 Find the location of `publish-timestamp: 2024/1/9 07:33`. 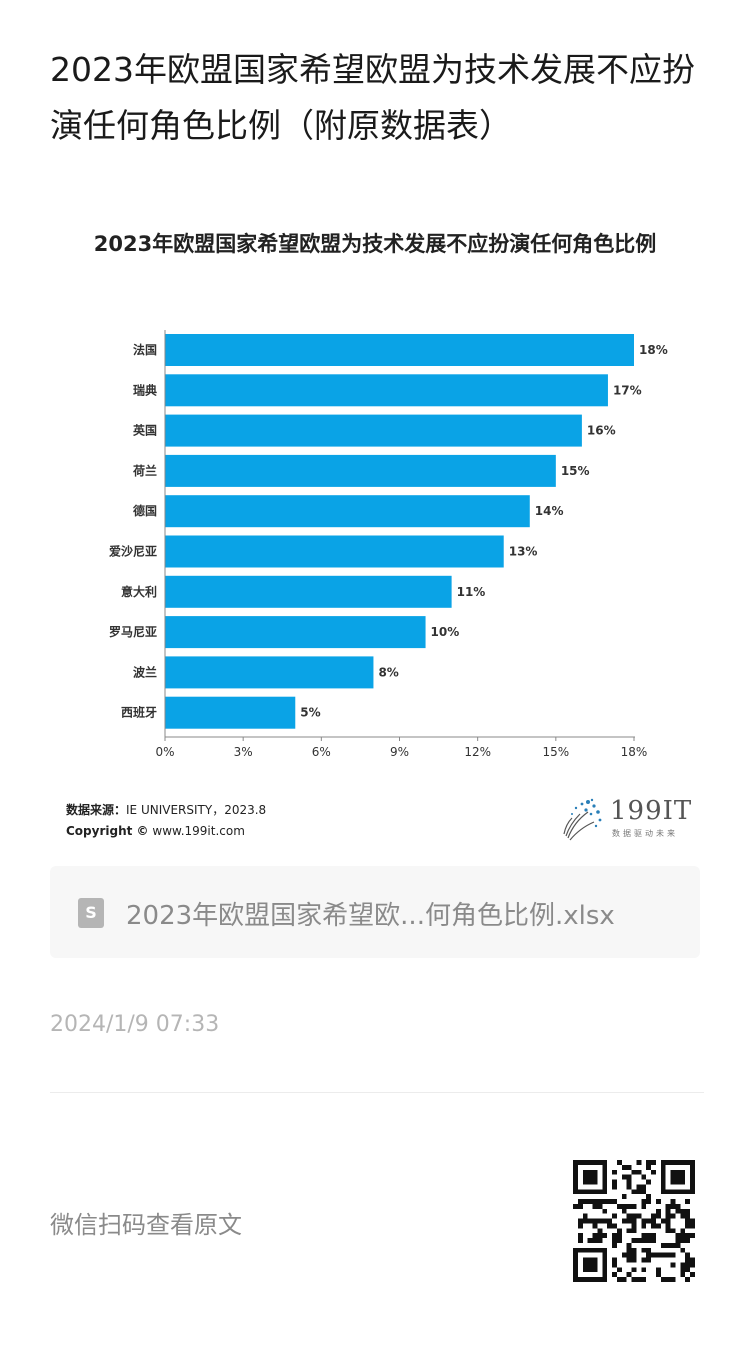

publish-timestamp: 2024/1/9 07:33 is located at coordinates (135, 1024).